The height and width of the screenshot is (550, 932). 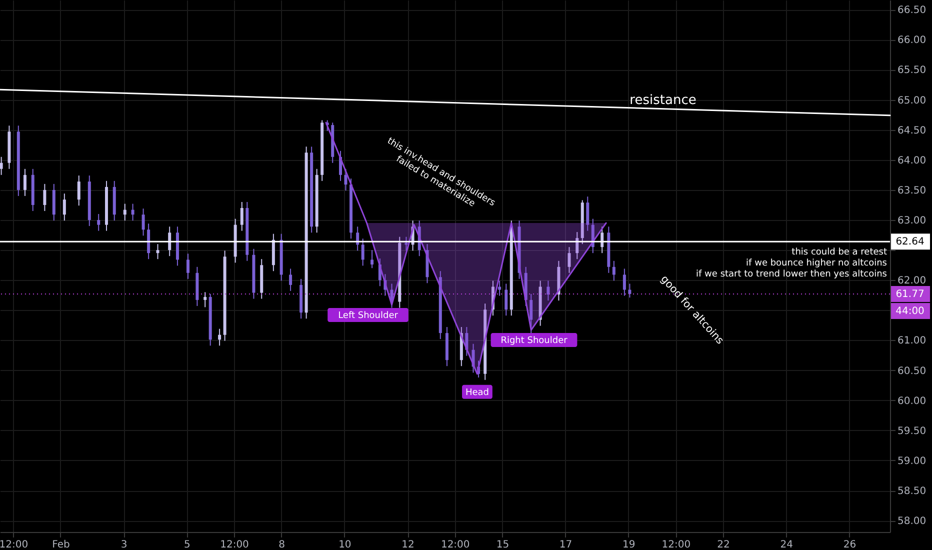 What do you see at coordinates (912, 281) in the screenshot?
I see `y-tick-label: 62.00` at bounding box center [912, 281].